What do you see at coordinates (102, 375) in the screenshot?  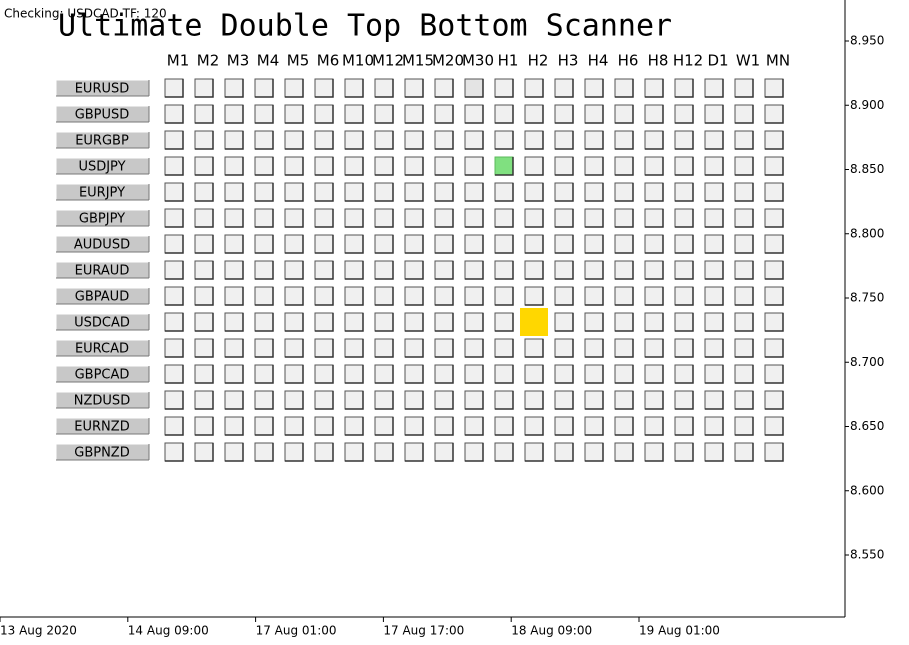 I see `symbol-label: GBPCAD` at bounding box center [102, 375].